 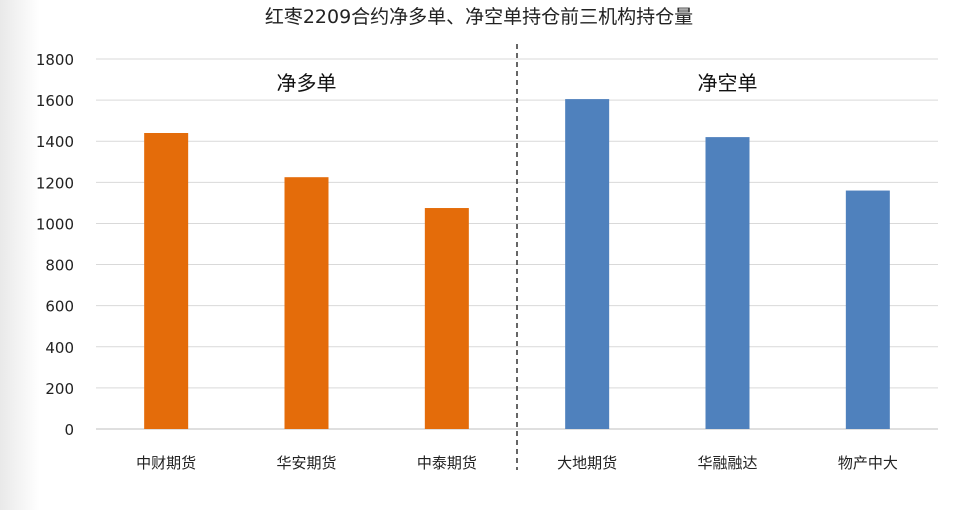 What do you see at coordinates (55, 224) in the screenshot?
I see `y-tick-label: 1000` at bounding box center [55, 224].